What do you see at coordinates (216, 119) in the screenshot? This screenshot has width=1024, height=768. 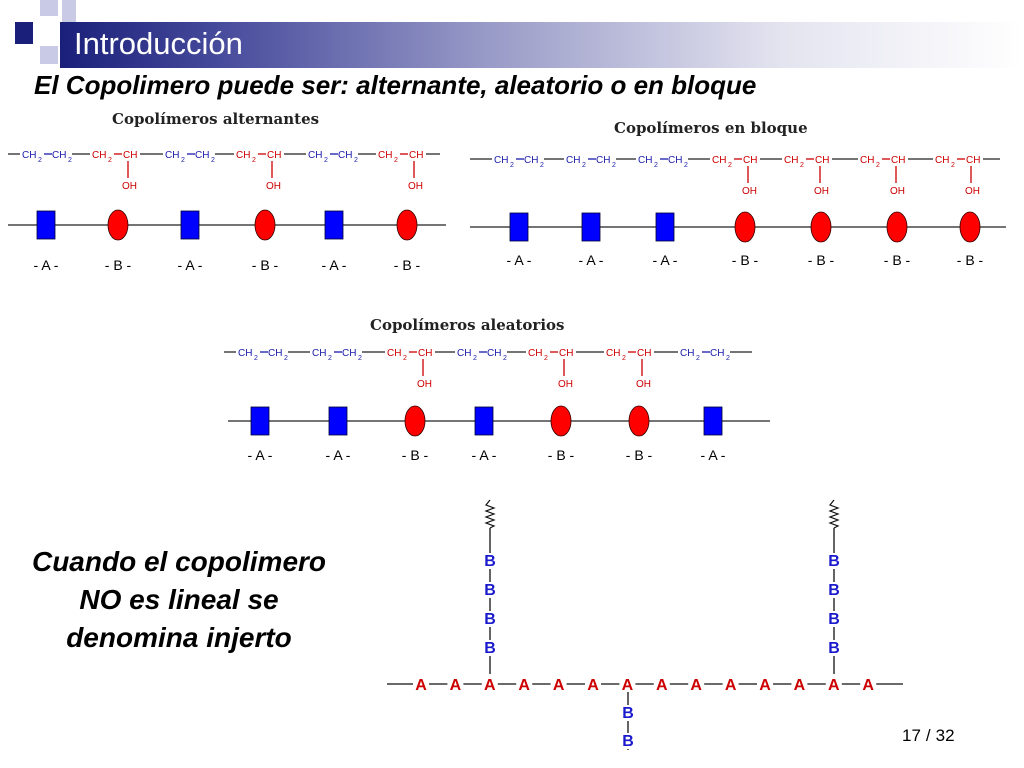 I see `panel-title-alternating: Copolímeros alternantes` at bounding box center [216, 119].